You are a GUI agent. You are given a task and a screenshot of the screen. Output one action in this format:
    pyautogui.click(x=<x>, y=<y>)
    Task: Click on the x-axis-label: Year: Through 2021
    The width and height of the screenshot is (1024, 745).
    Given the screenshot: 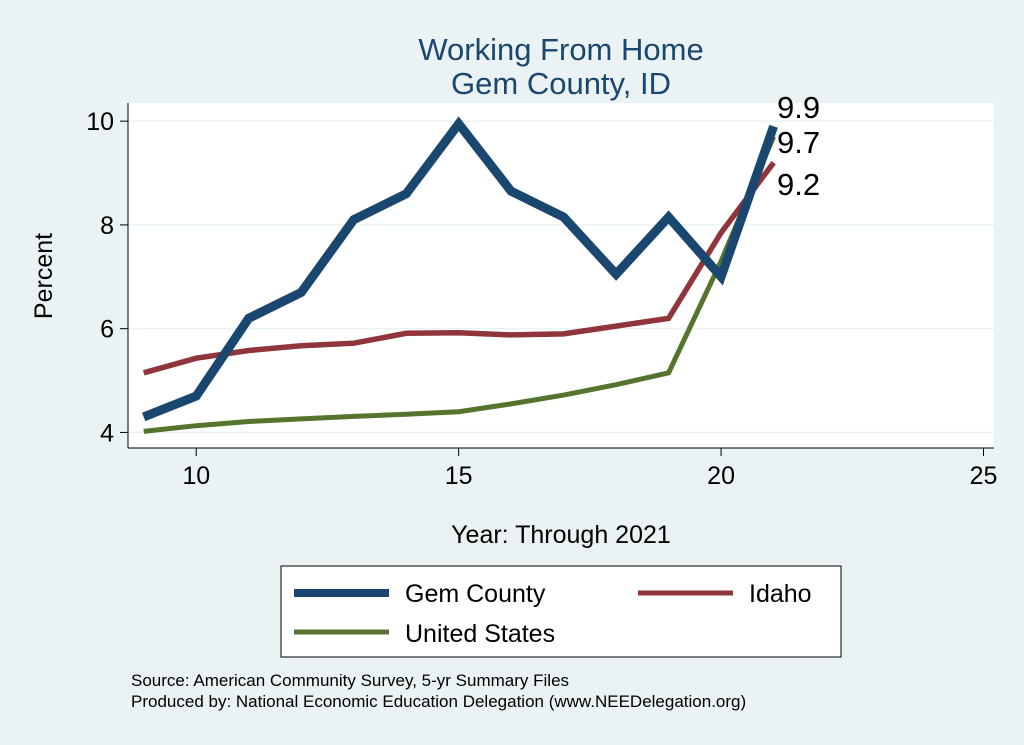 What is the action you would take?
    pyautogui.click(x=561, y=535)
    